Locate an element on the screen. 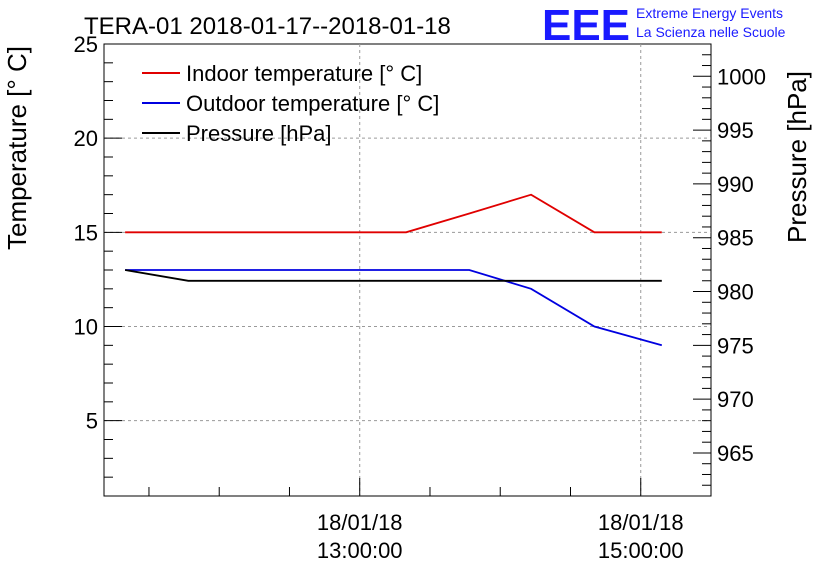 This screenshot has width=836, height=572. legend-label-outdoor: Outdoor temperature [° C] is located at coordinates (312, 103).